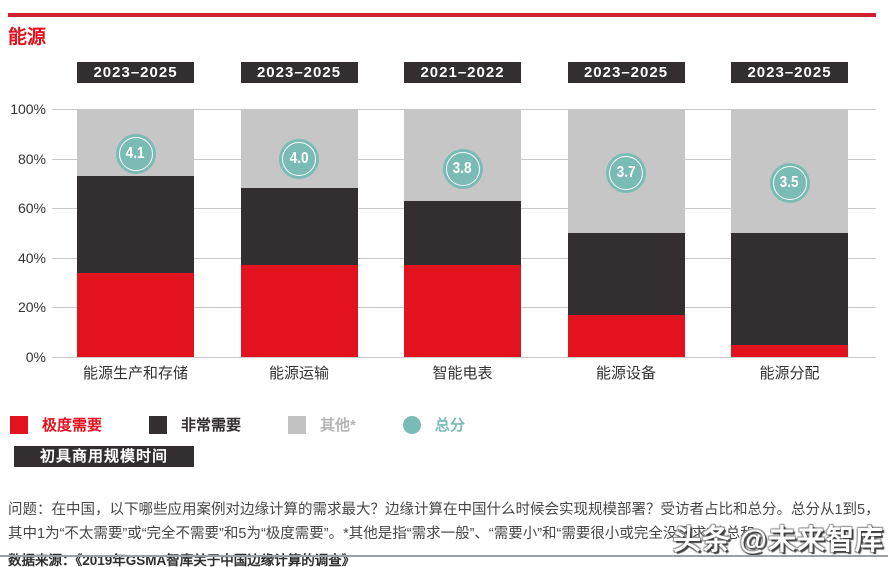  I want to click on chart-legend: 极度需要 非常需要 其他* 总分, so click(237, 424).